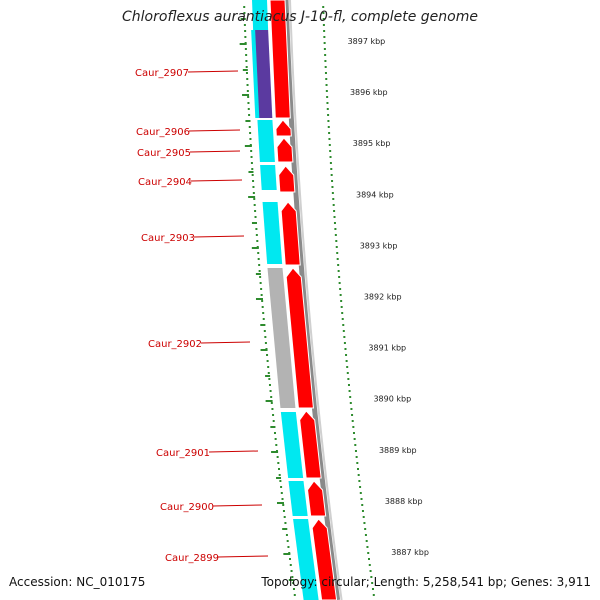 The width and height of the screenshot is (600, 600). I want to click on scale-tick-label: 3889 kbp, so click(398, 450).